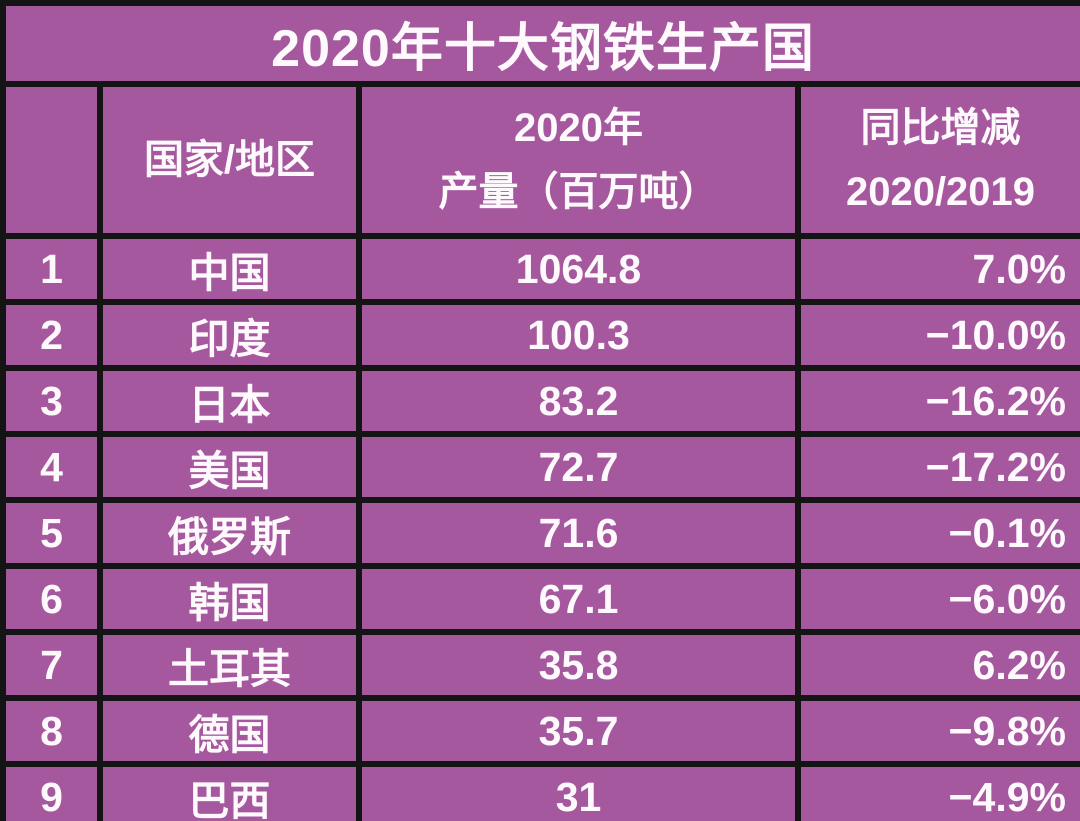  Describe the element at coordinates (51, 269) in the screenshot. I see `rank-cell: 1` at that location.